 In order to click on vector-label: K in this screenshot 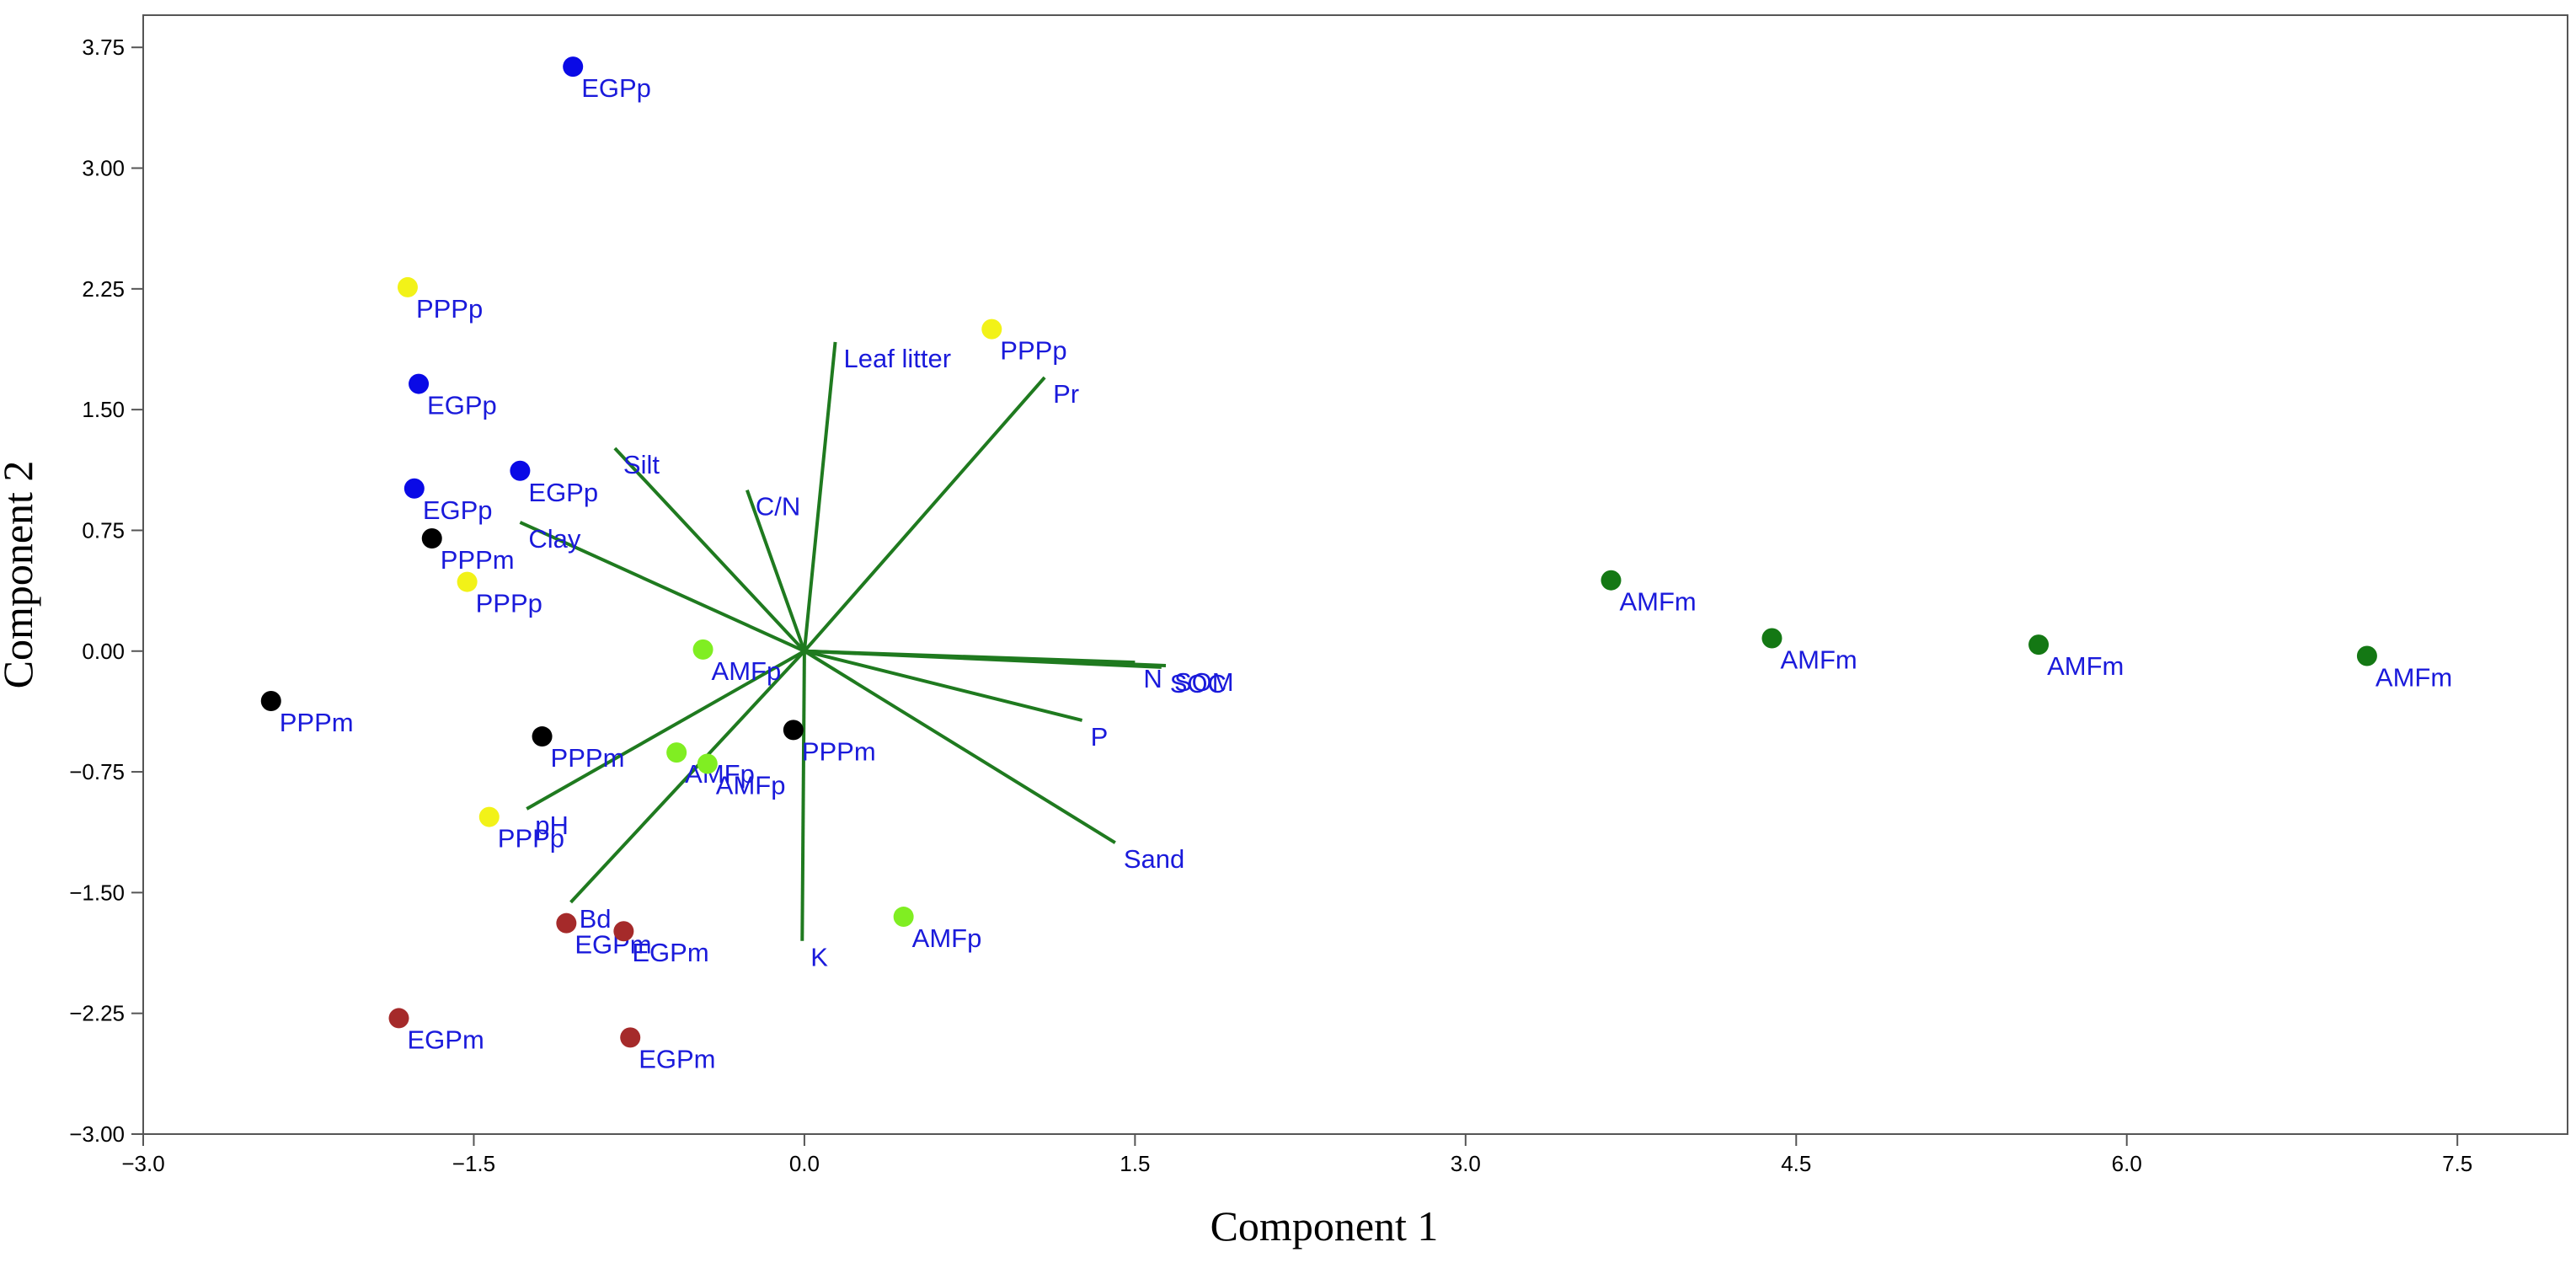, I will do `click(819, 957)`.